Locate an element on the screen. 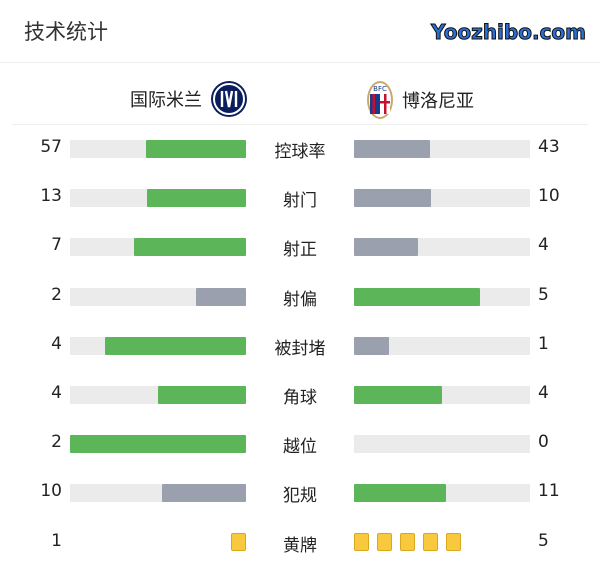 The width and height of the screenshot is (600, 569). away-value: 1 is located at coordinates (543, 344).